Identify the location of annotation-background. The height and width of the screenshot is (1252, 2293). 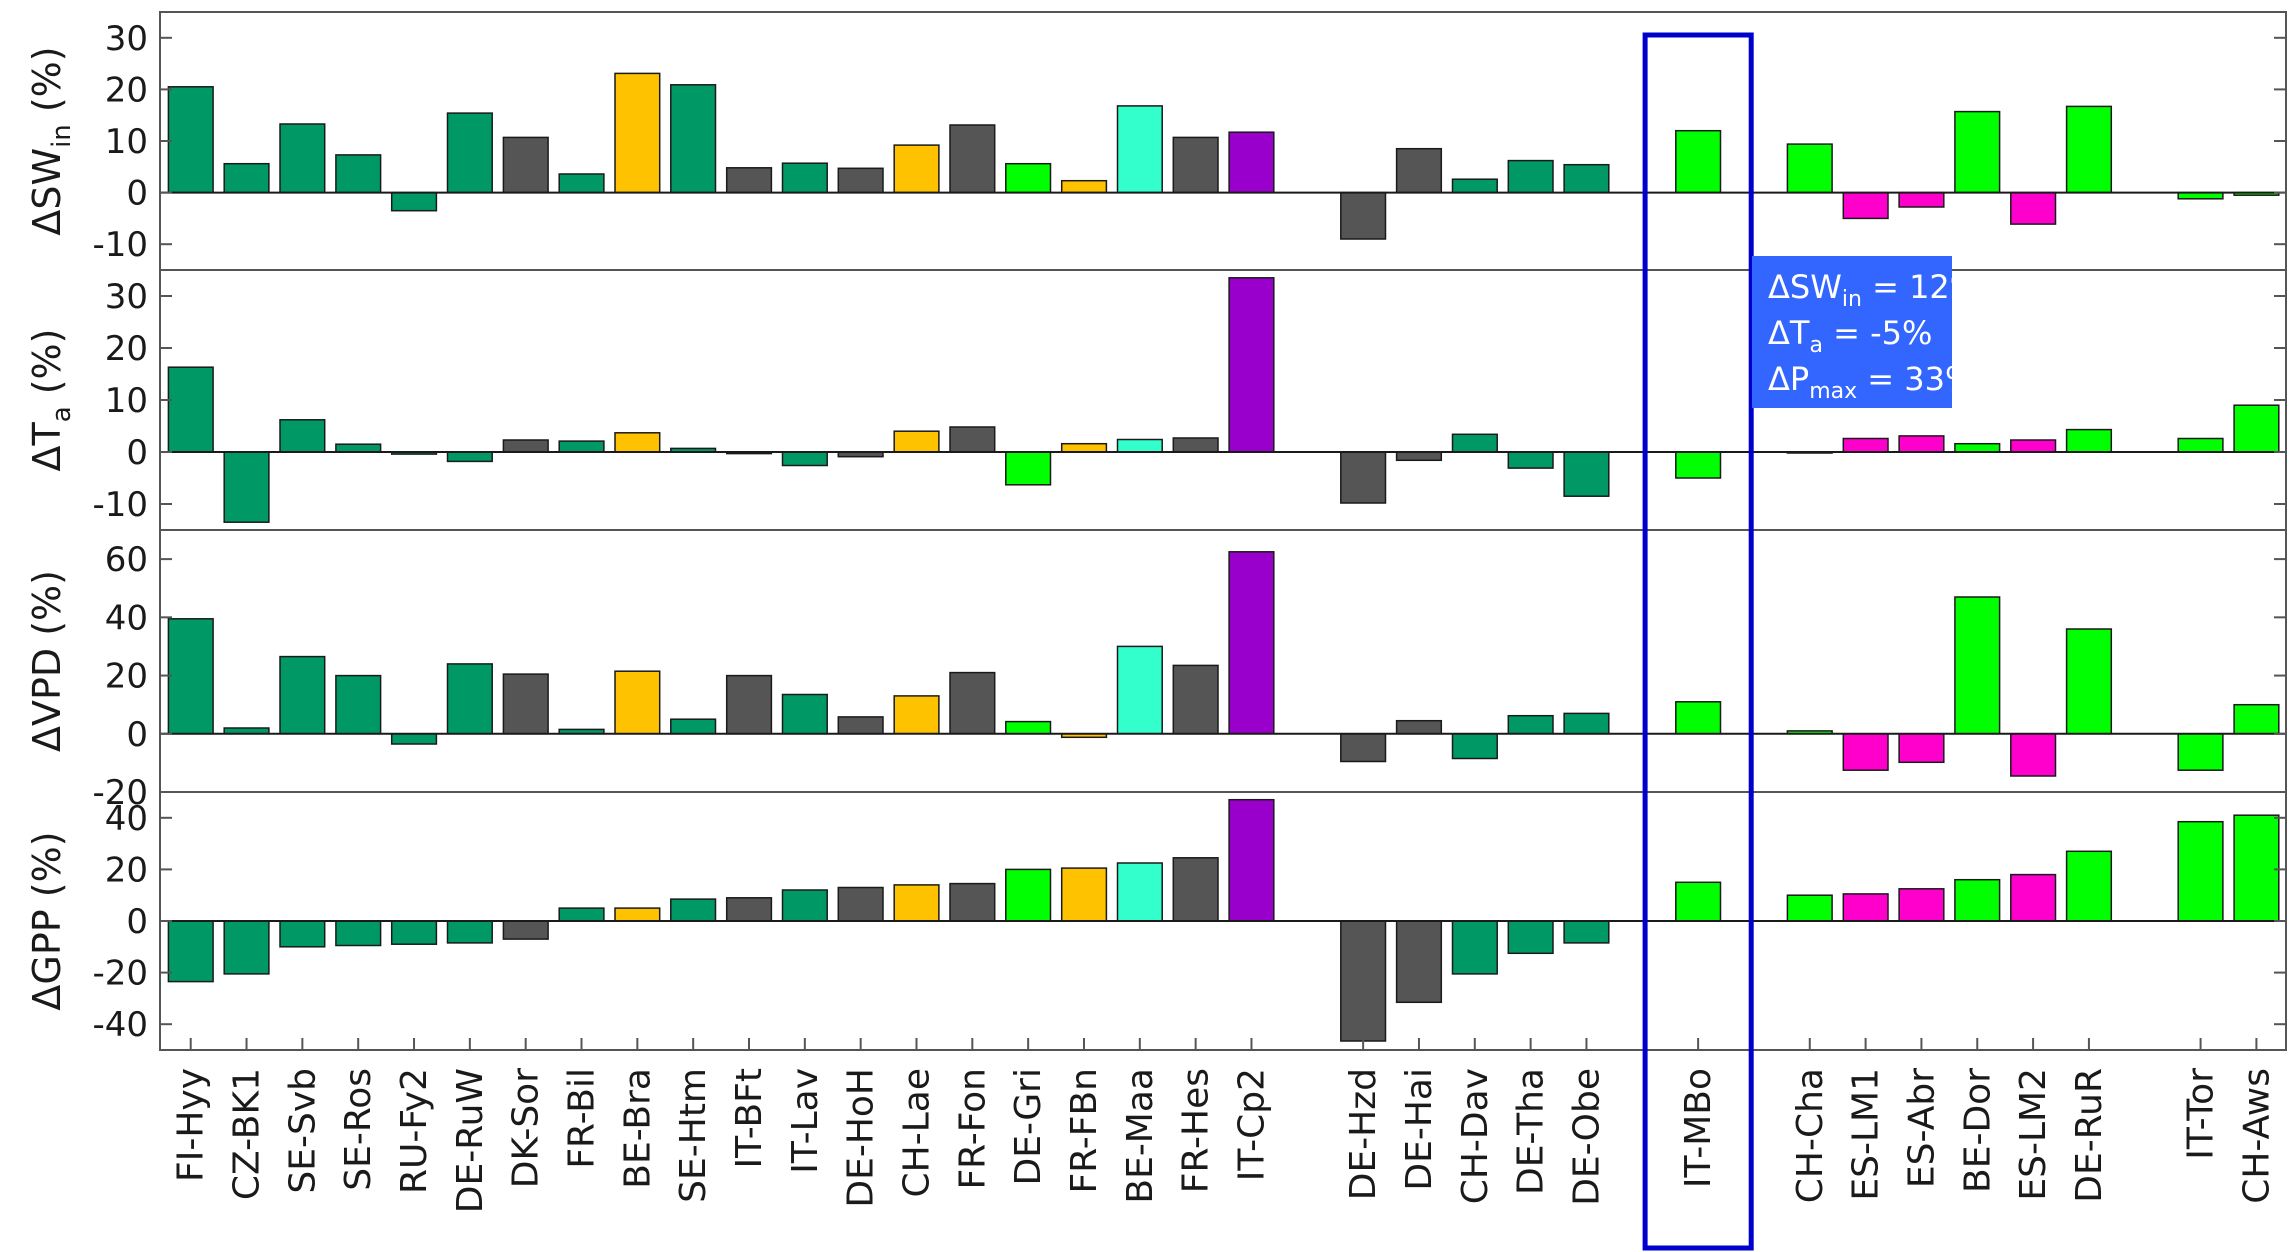
(1852, 332).